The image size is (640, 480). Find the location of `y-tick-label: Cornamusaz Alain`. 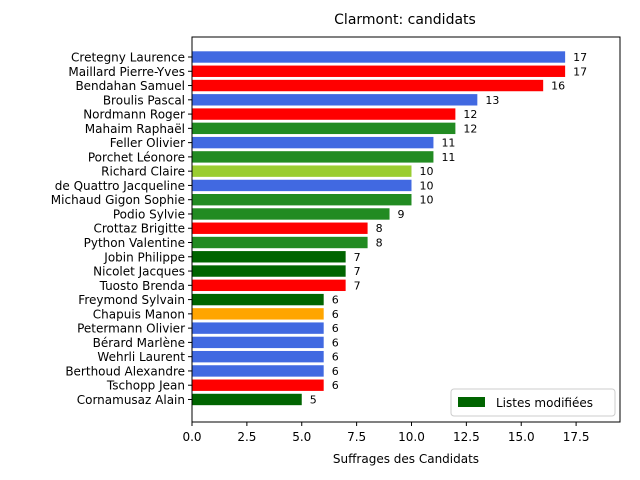

y-tick-label: Cornamusaz Alain is located at coordinates (131, 400).